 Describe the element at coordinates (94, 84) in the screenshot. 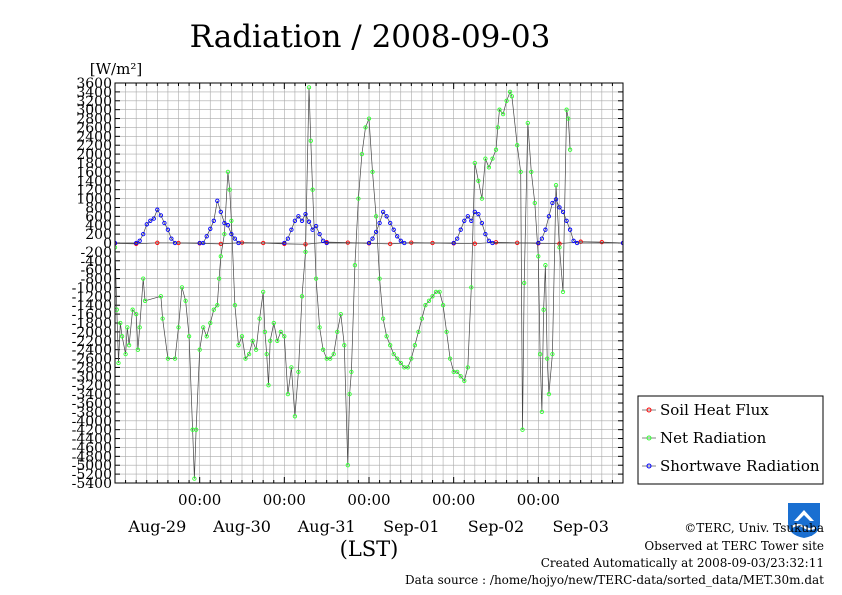

I see `y-tick-label: 3600` at that location.